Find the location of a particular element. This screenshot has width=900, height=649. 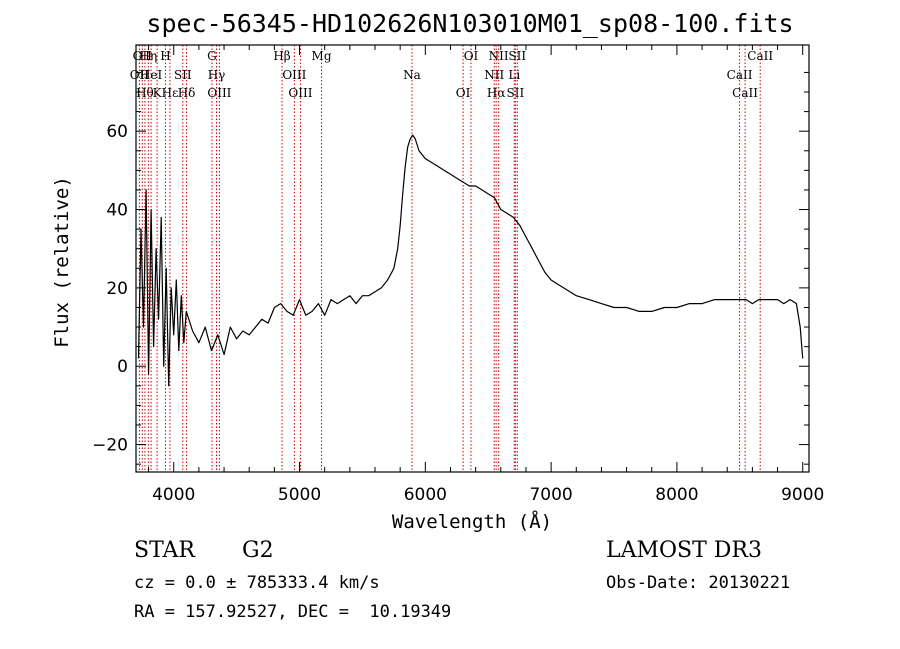

spectral-line-label-23: Li is located at coordinates (514, 75).